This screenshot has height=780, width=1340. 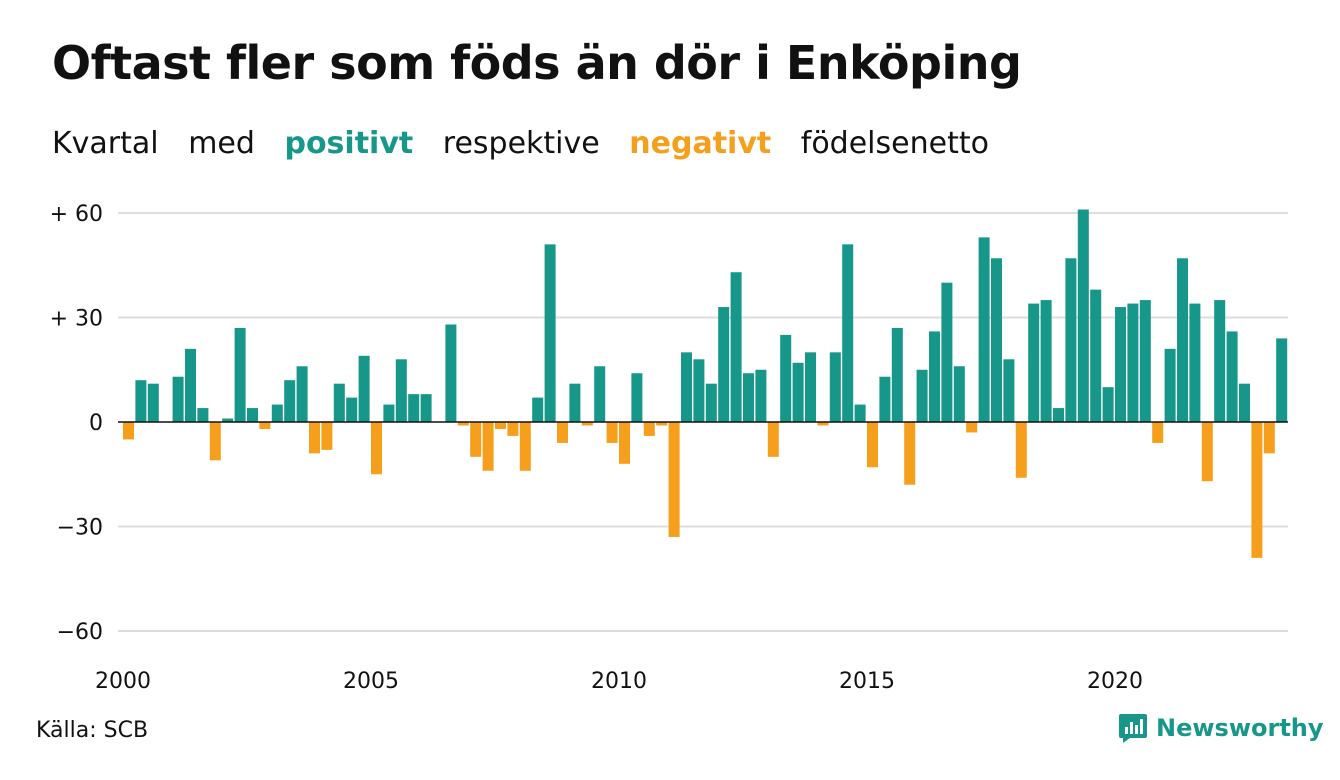 I want to click on subtitle-positive: positivt, so click(x=349, y=143).